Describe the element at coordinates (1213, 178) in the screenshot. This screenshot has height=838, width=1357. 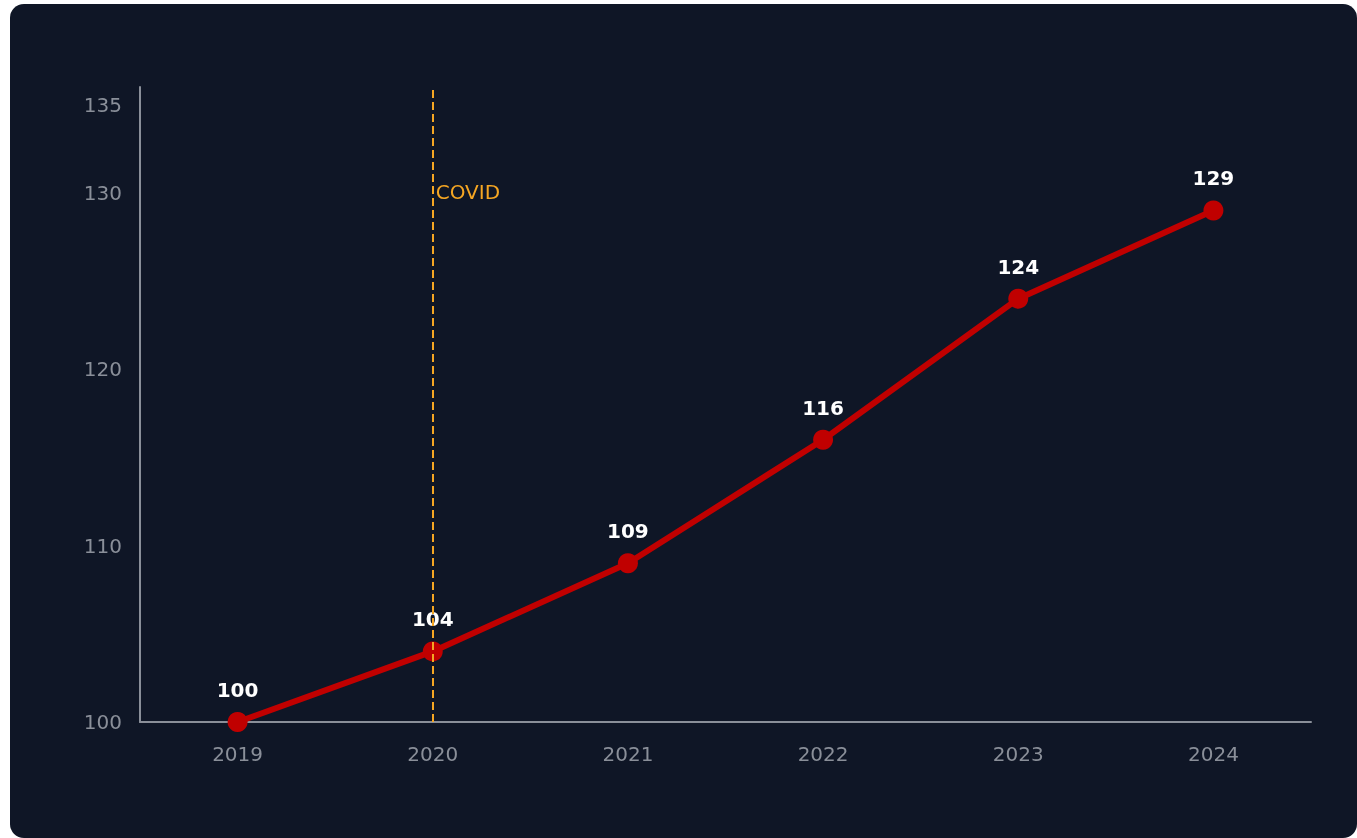
I see `data-label: 129` at that location.